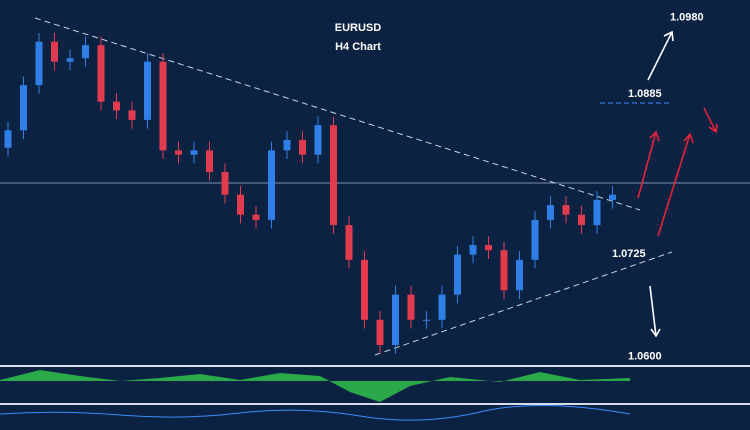 Image resolution: width=750 pixels, height=430 pixels. What do you see at coordinates (315, 412) in the screenshot?
I see `indicator-line` at bounding box center [315, 412].